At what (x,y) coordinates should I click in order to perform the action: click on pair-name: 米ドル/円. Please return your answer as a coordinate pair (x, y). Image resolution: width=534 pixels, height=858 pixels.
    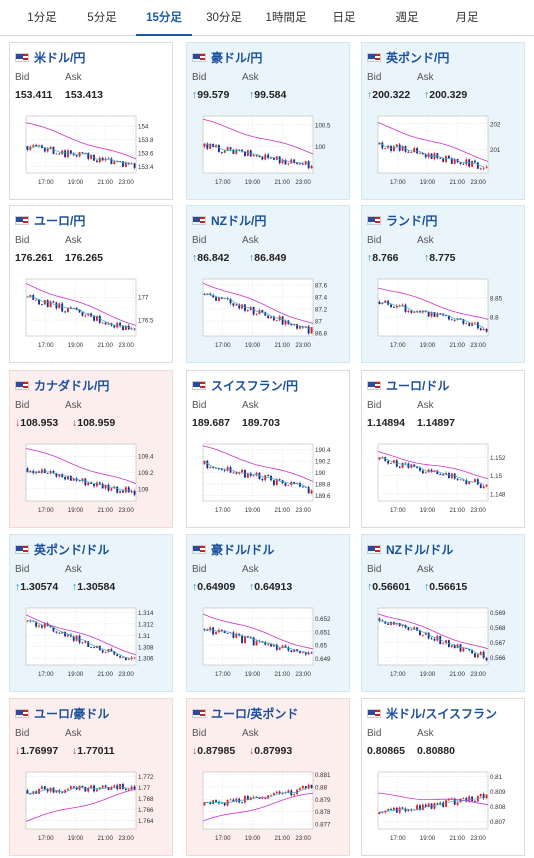
    Looking at the image, I should click on (60, 57).